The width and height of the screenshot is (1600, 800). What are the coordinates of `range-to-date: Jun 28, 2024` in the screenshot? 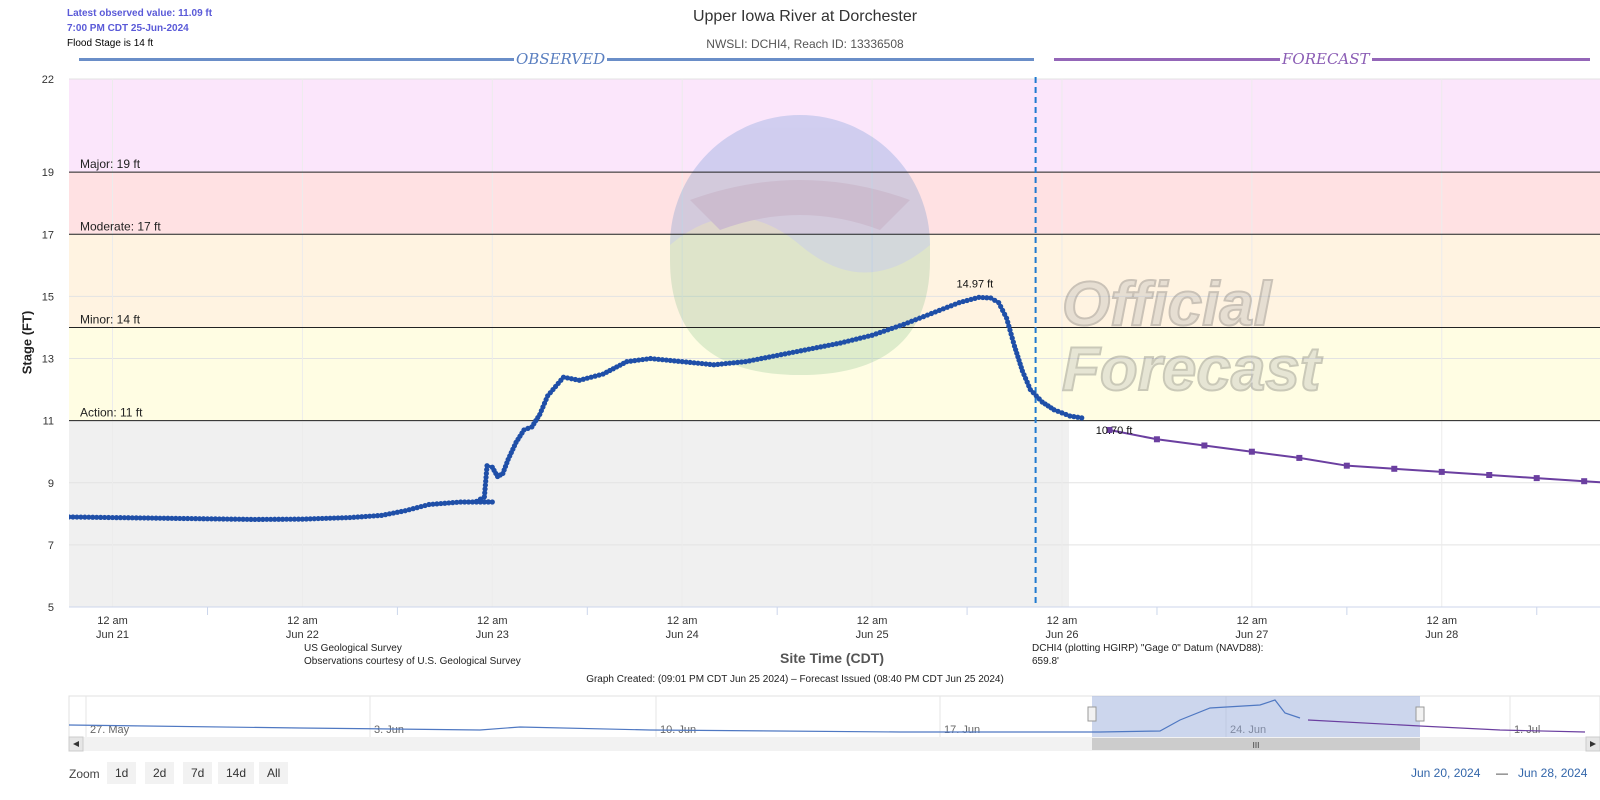 It's located at (1553, 773).